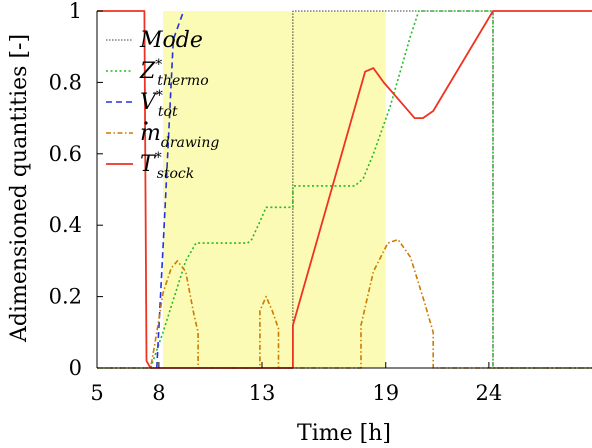 Image resolution: width=592 pixels, height=448 pixels. What do you see at coordinates (65, 297) in the screenshot?
I see `y-tick-label: 0.2` at bounding box center [65, 297].